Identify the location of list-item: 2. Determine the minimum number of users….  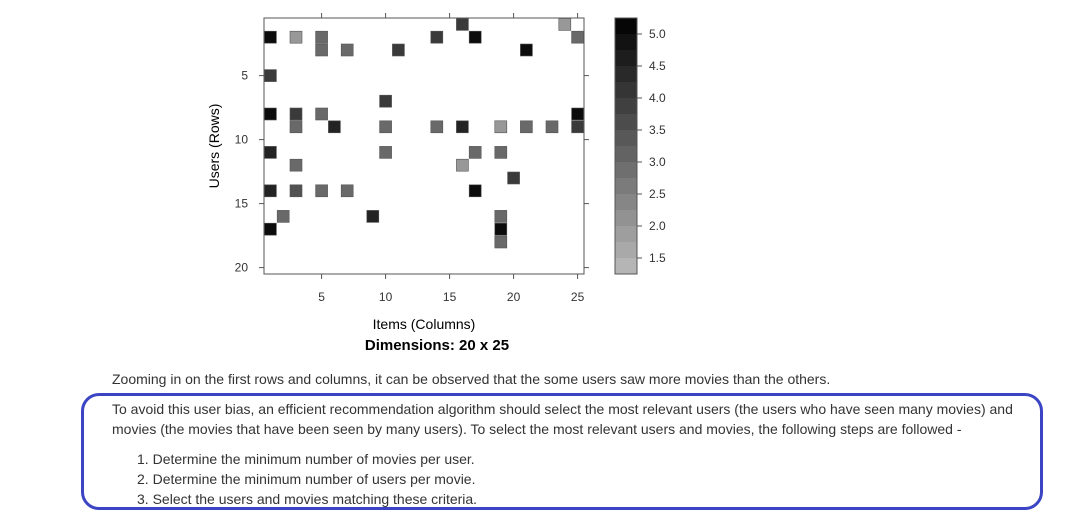
(294, 479).